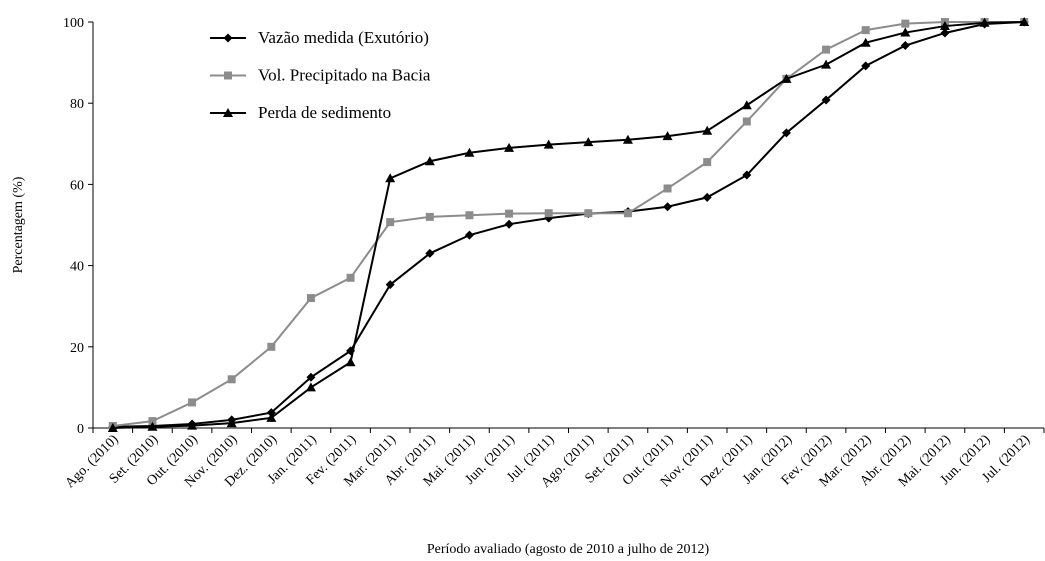 Image resolution: width=1045 pixels, height=561 pixels. What do you see at coordinates (18, 224) in the screenshot?
I see `y-axis-title: Percentagem (%)` at bounding box center [18, 224].